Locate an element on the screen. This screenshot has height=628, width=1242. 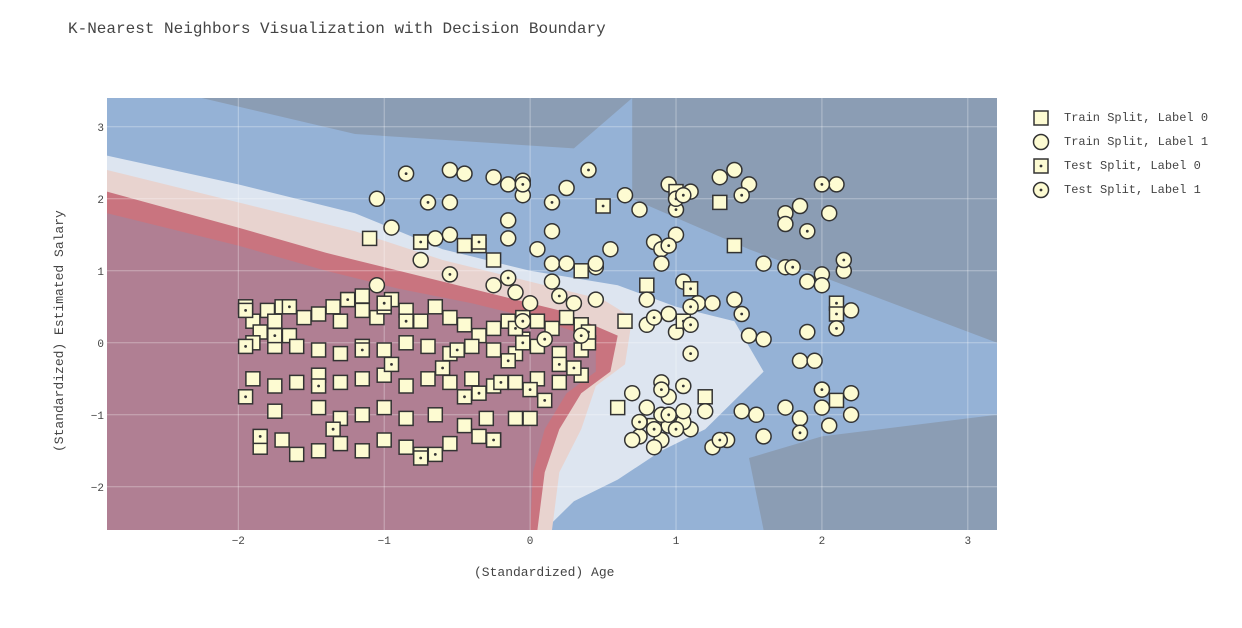
y-tick-label: −2 is located at coordinates (97, 489).